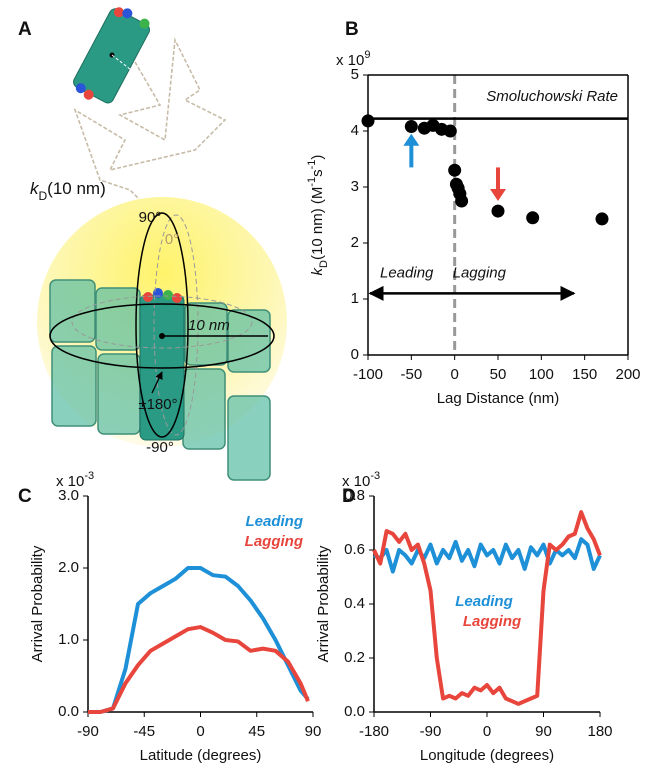 The width and height of the screenshot is (662, 772). I want to click on y-axis-title: kD(10 nm) (M-1s-1), so click(318, 215).